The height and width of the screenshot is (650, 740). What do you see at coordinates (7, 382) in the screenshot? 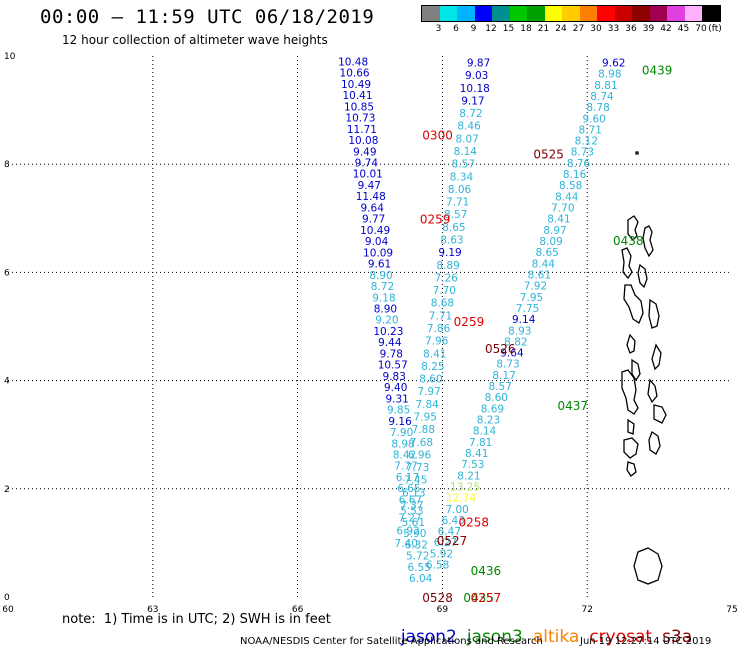
I see `lat-tick-label: 4` at bounding box center [7, 382].